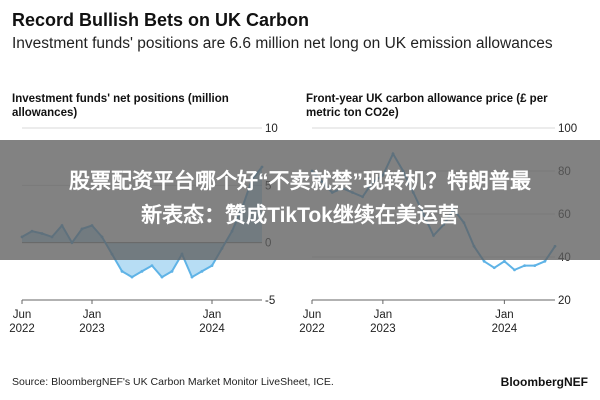 This screenshot has height=400, width=600. What do you see at coordinates (271, 129) in the screenshot?
I see `left-y-tick-label: 10` at bounding box center [271, 129].